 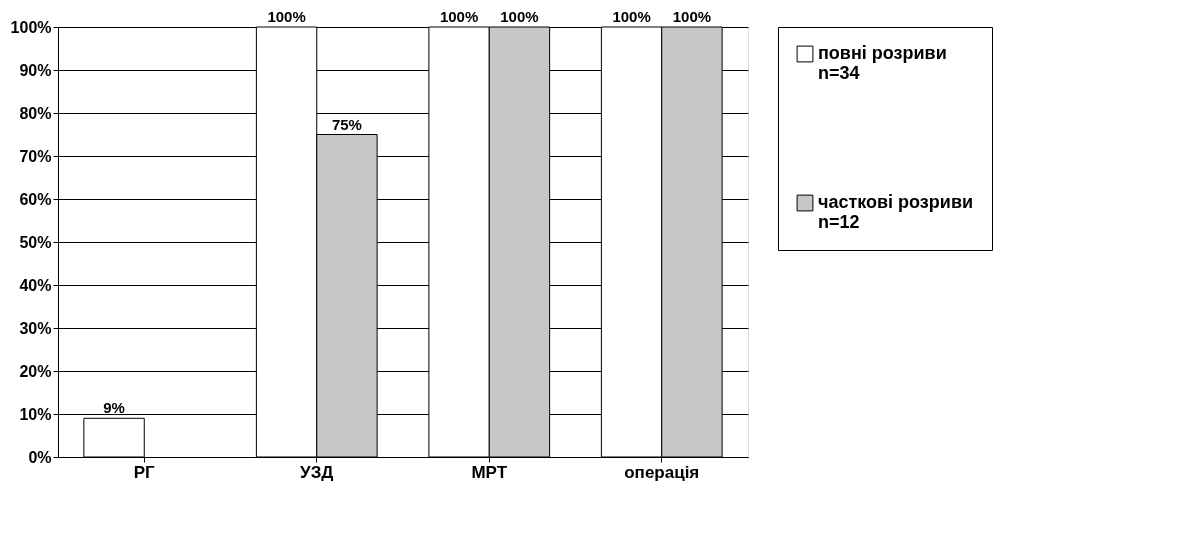 What do you see at coordinates (114, 408) in the screenshot?
I see `data-label: 9%` at bounding box center [114, 408].